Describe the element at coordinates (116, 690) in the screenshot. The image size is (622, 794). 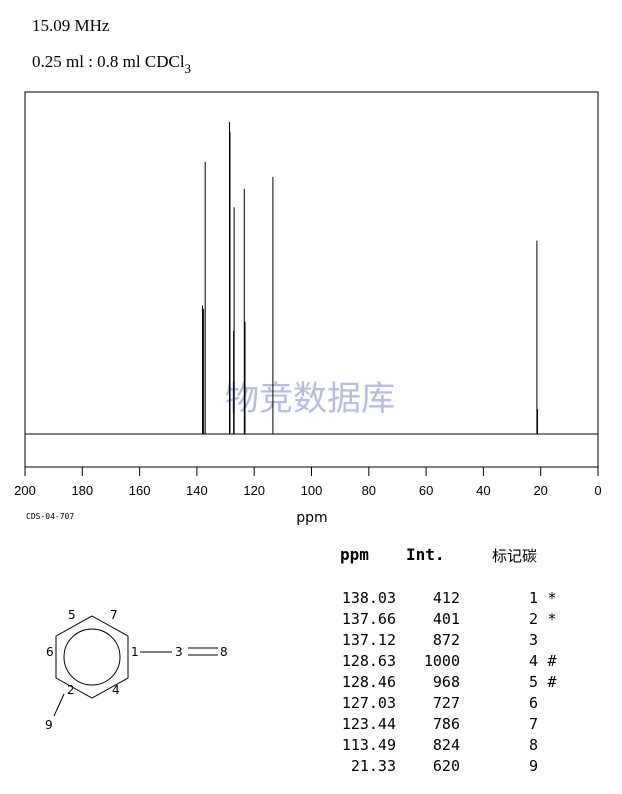
I see `atom-label-4: 4` at that location.